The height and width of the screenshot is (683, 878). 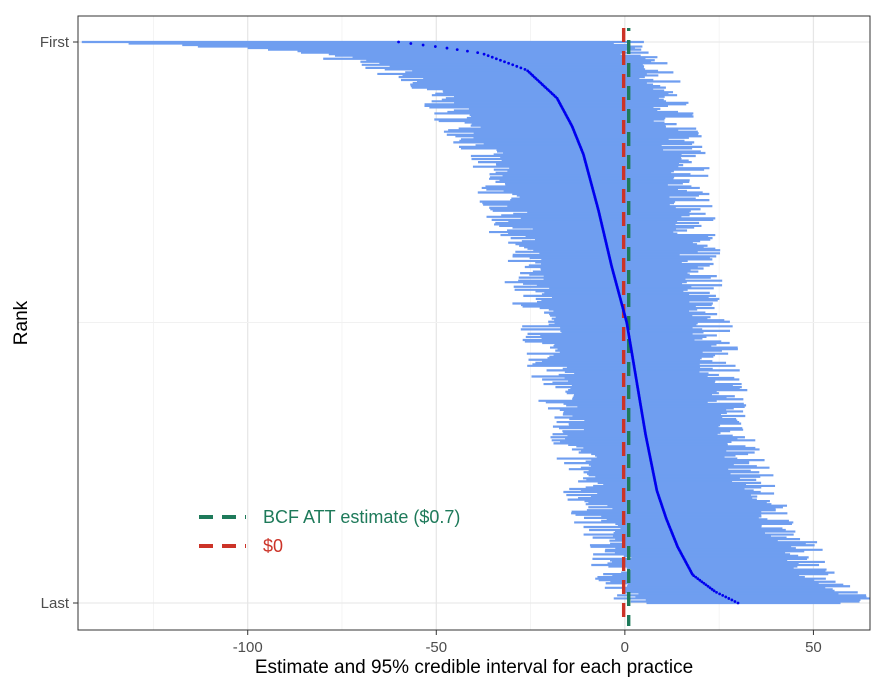 What do you see at coordinates (329, 531) in the screenshot?
I see `legend: BCF ATT estimate ($0.7) $0` at bounding box center [329, 531].